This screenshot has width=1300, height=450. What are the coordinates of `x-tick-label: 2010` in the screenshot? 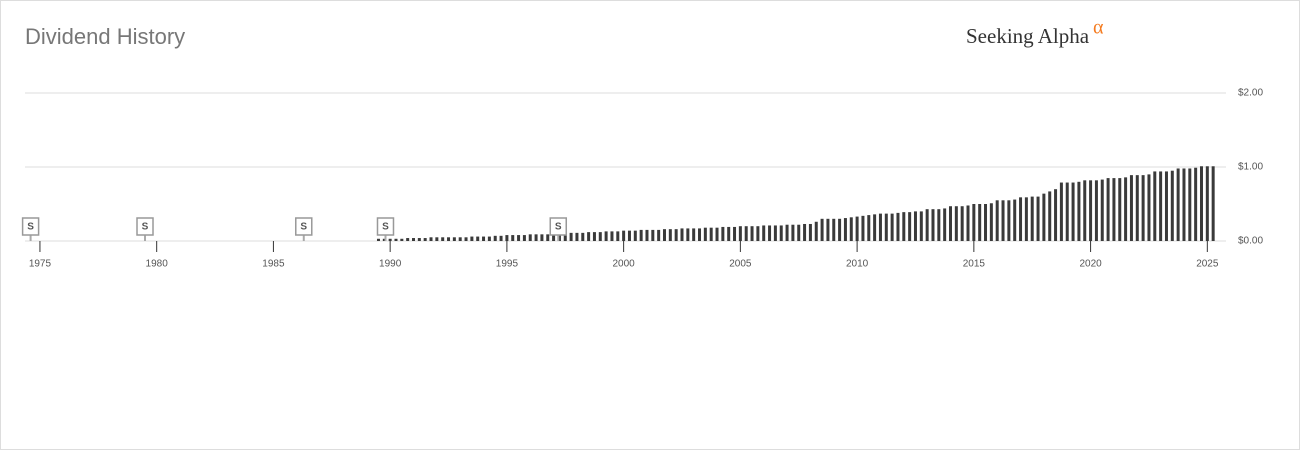 It's located at (857, 264).